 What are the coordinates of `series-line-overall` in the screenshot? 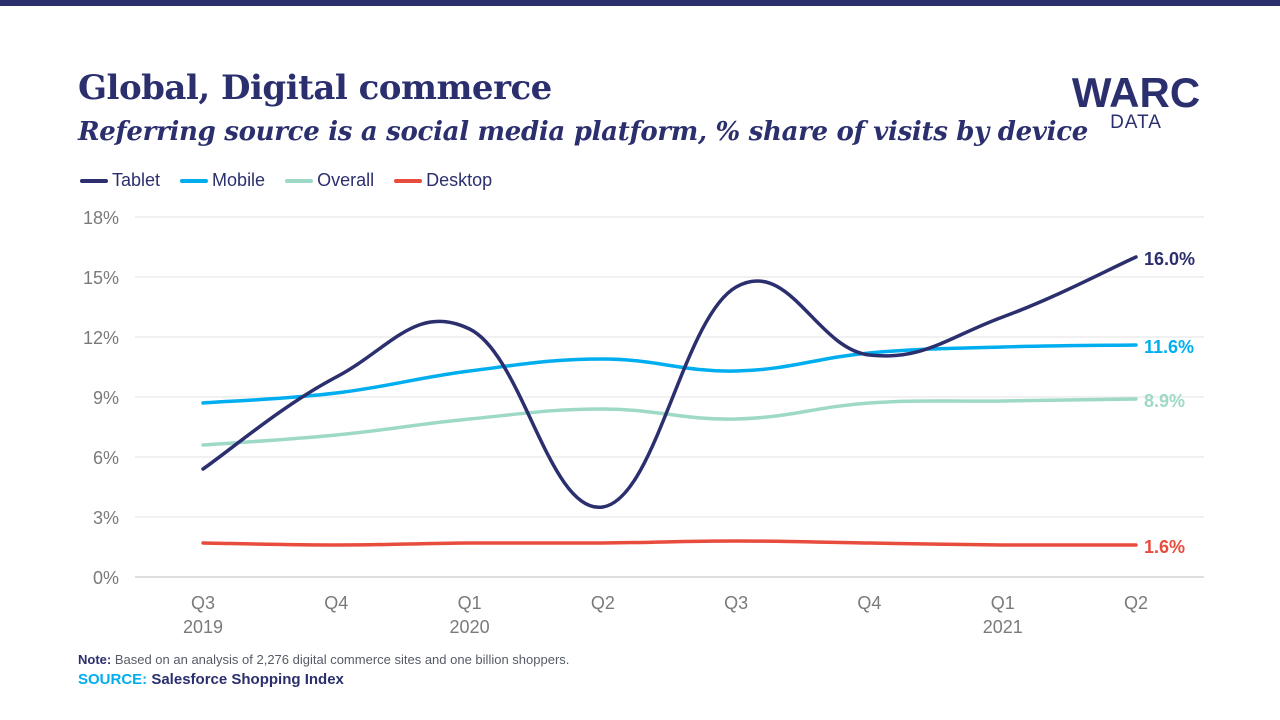 It's located at (669, 422).